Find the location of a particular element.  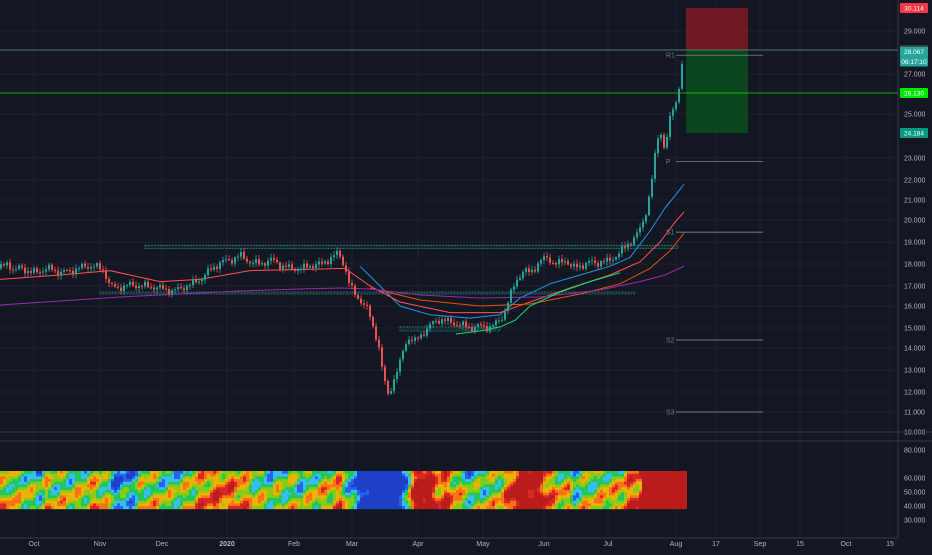

price-tick-label: 25.000 is located at coordinates (915, 115).